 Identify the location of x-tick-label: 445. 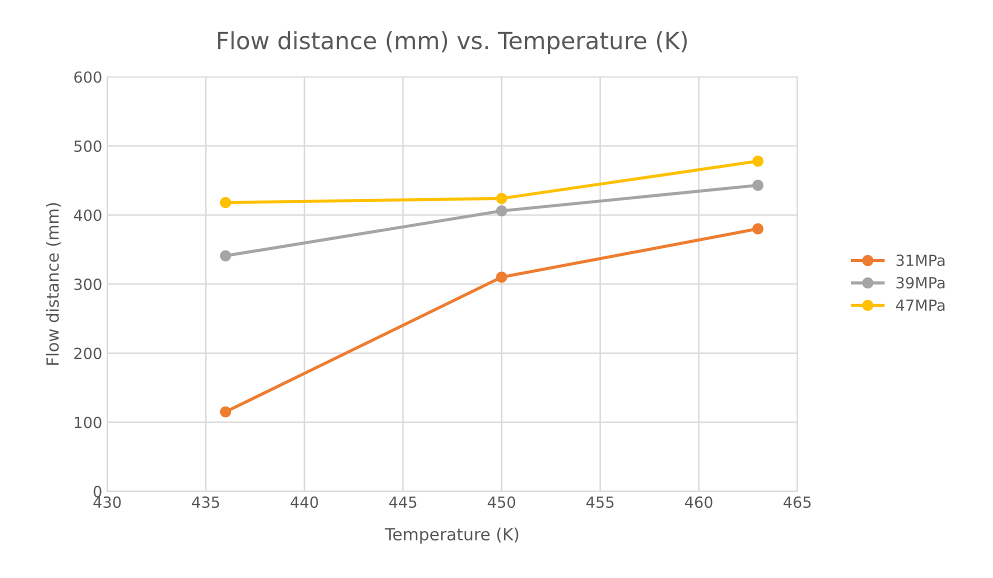
(402, 502).